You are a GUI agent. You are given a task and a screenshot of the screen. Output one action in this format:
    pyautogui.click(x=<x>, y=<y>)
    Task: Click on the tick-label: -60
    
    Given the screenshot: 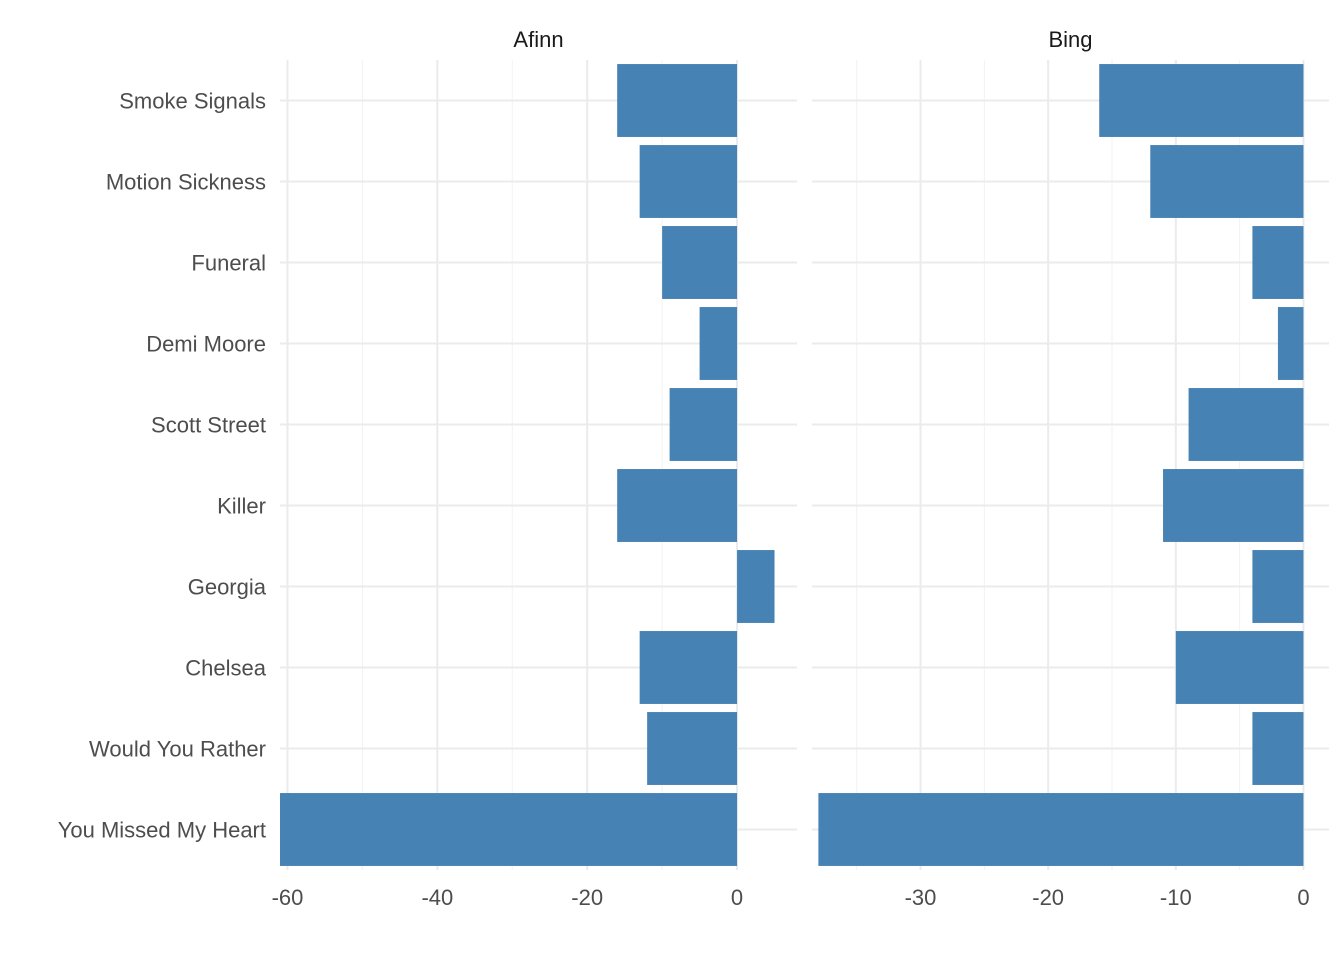 What is the action you would take?
    pyautogui.click(x=288, y=897)
    